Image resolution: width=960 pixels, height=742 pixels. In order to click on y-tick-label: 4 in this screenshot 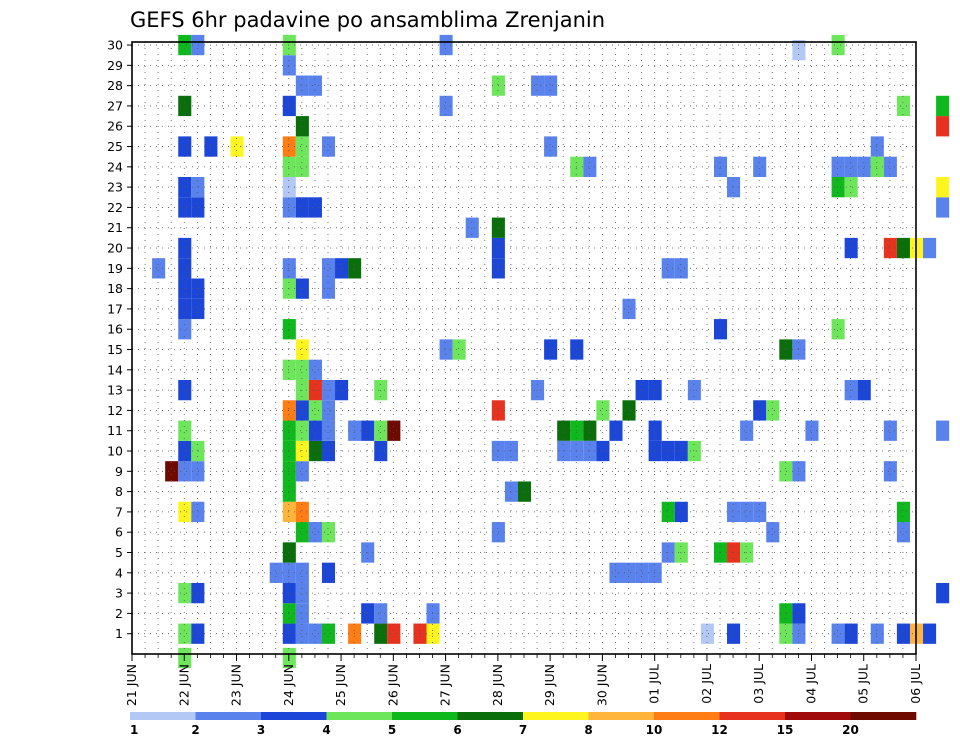, I will do `click(119, 572)`.